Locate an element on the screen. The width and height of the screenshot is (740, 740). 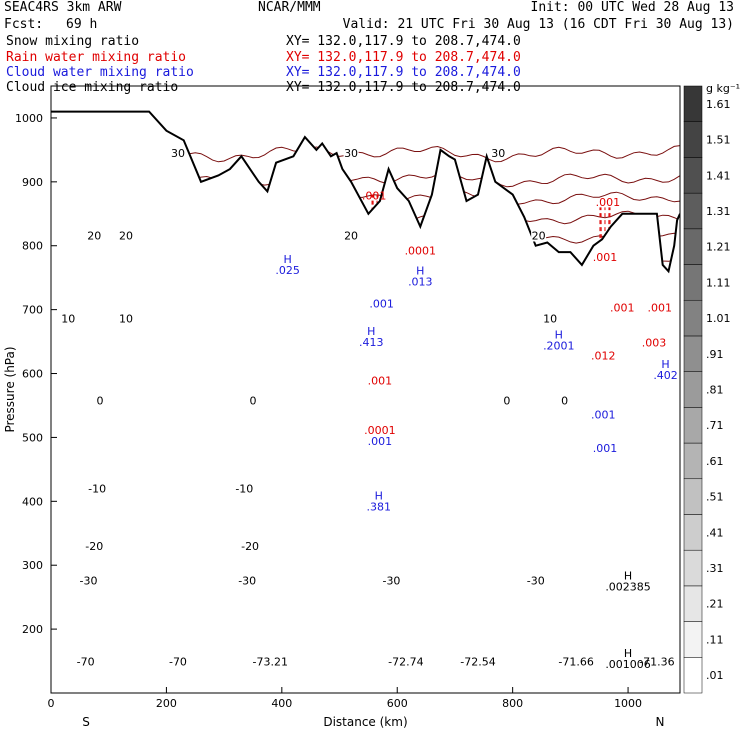
field-name-cloudice: Cloud ice mixing ratio is located at coordinates (92, 87).